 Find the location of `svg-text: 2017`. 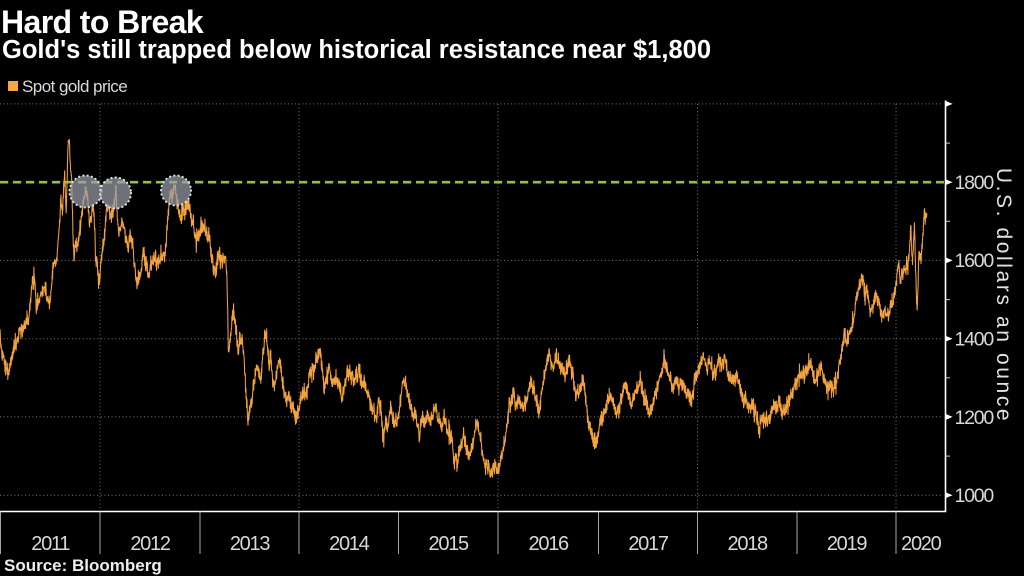

svg-text: 2017 is located at coordinates (648, 544).